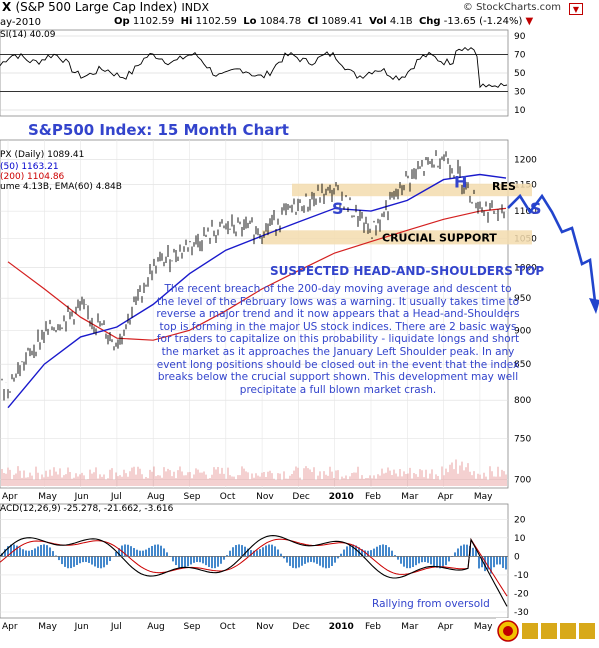 This screenshot has width=599, height=648. What do you see at coordinates (158, 130) in the screenshot?
I see `chart-title: S&P500 Index: 15 Month Chart` at bounding box center [158, 130].